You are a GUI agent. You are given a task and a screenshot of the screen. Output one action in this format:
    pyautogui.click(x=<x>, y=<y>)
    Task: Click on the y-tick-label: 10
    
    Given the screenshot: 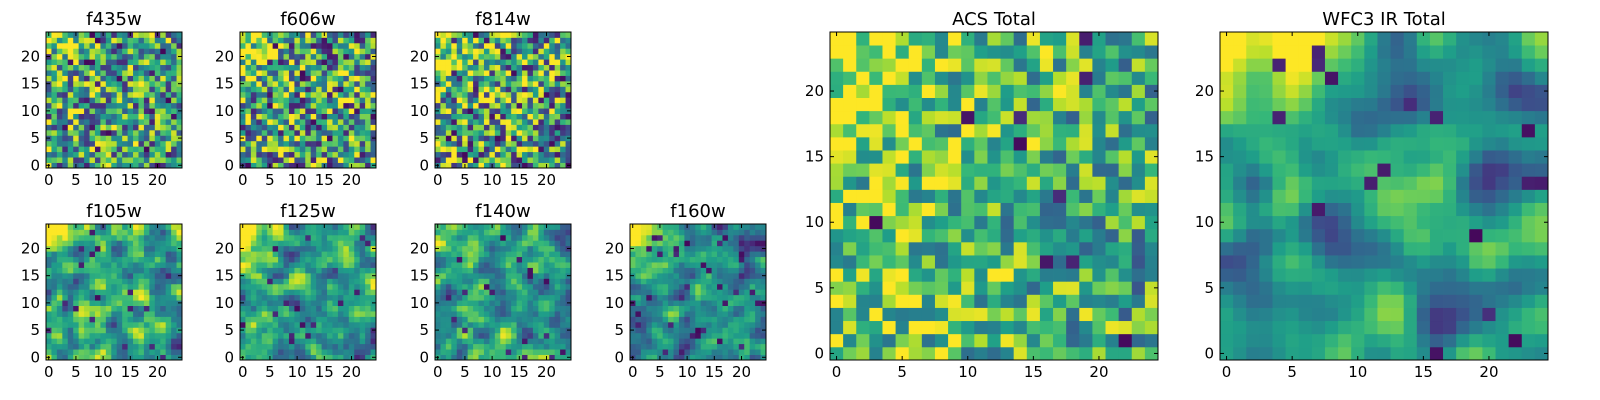 What is the action you would take?
    pyautogui.click(x=419, y=111)
    